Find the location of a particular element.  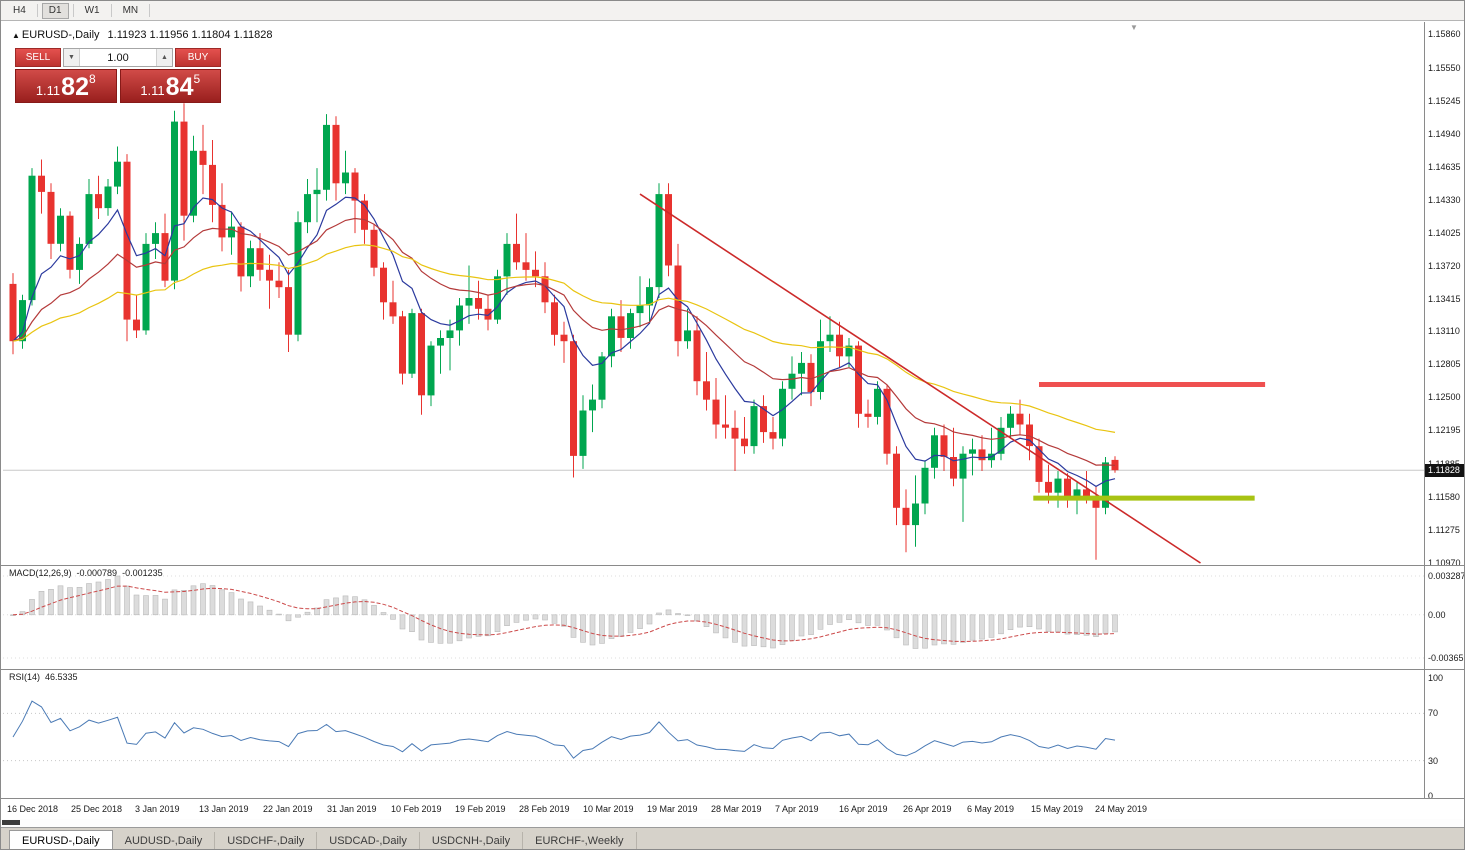

date-axis-label: 28 Mar 2019 is located at coordinates (736, 809).